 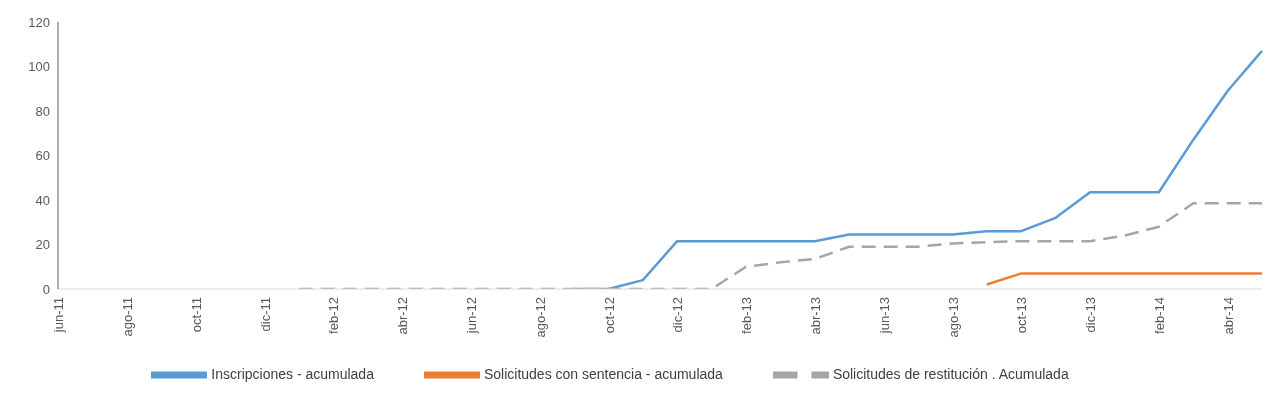 What do you see at coordinates (472, 316) in the screenshot?
I see `x-tick-label: jun-12` at bounding box center [472, 316].